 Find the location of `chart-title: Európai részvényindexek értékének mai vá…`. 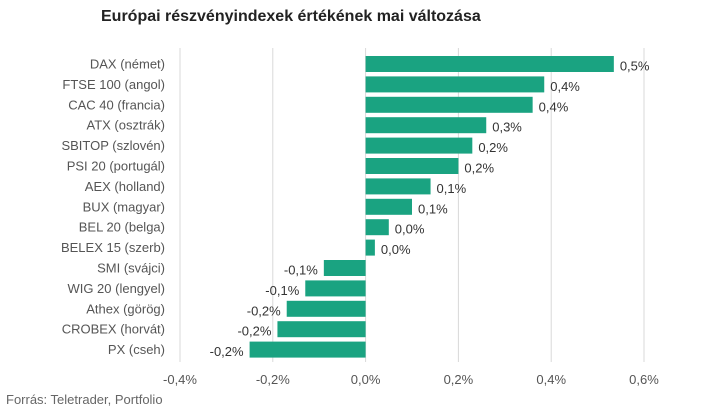

chart-title: Európai részvényindexek értékének mai vá… is located at coordinates (291, 16).